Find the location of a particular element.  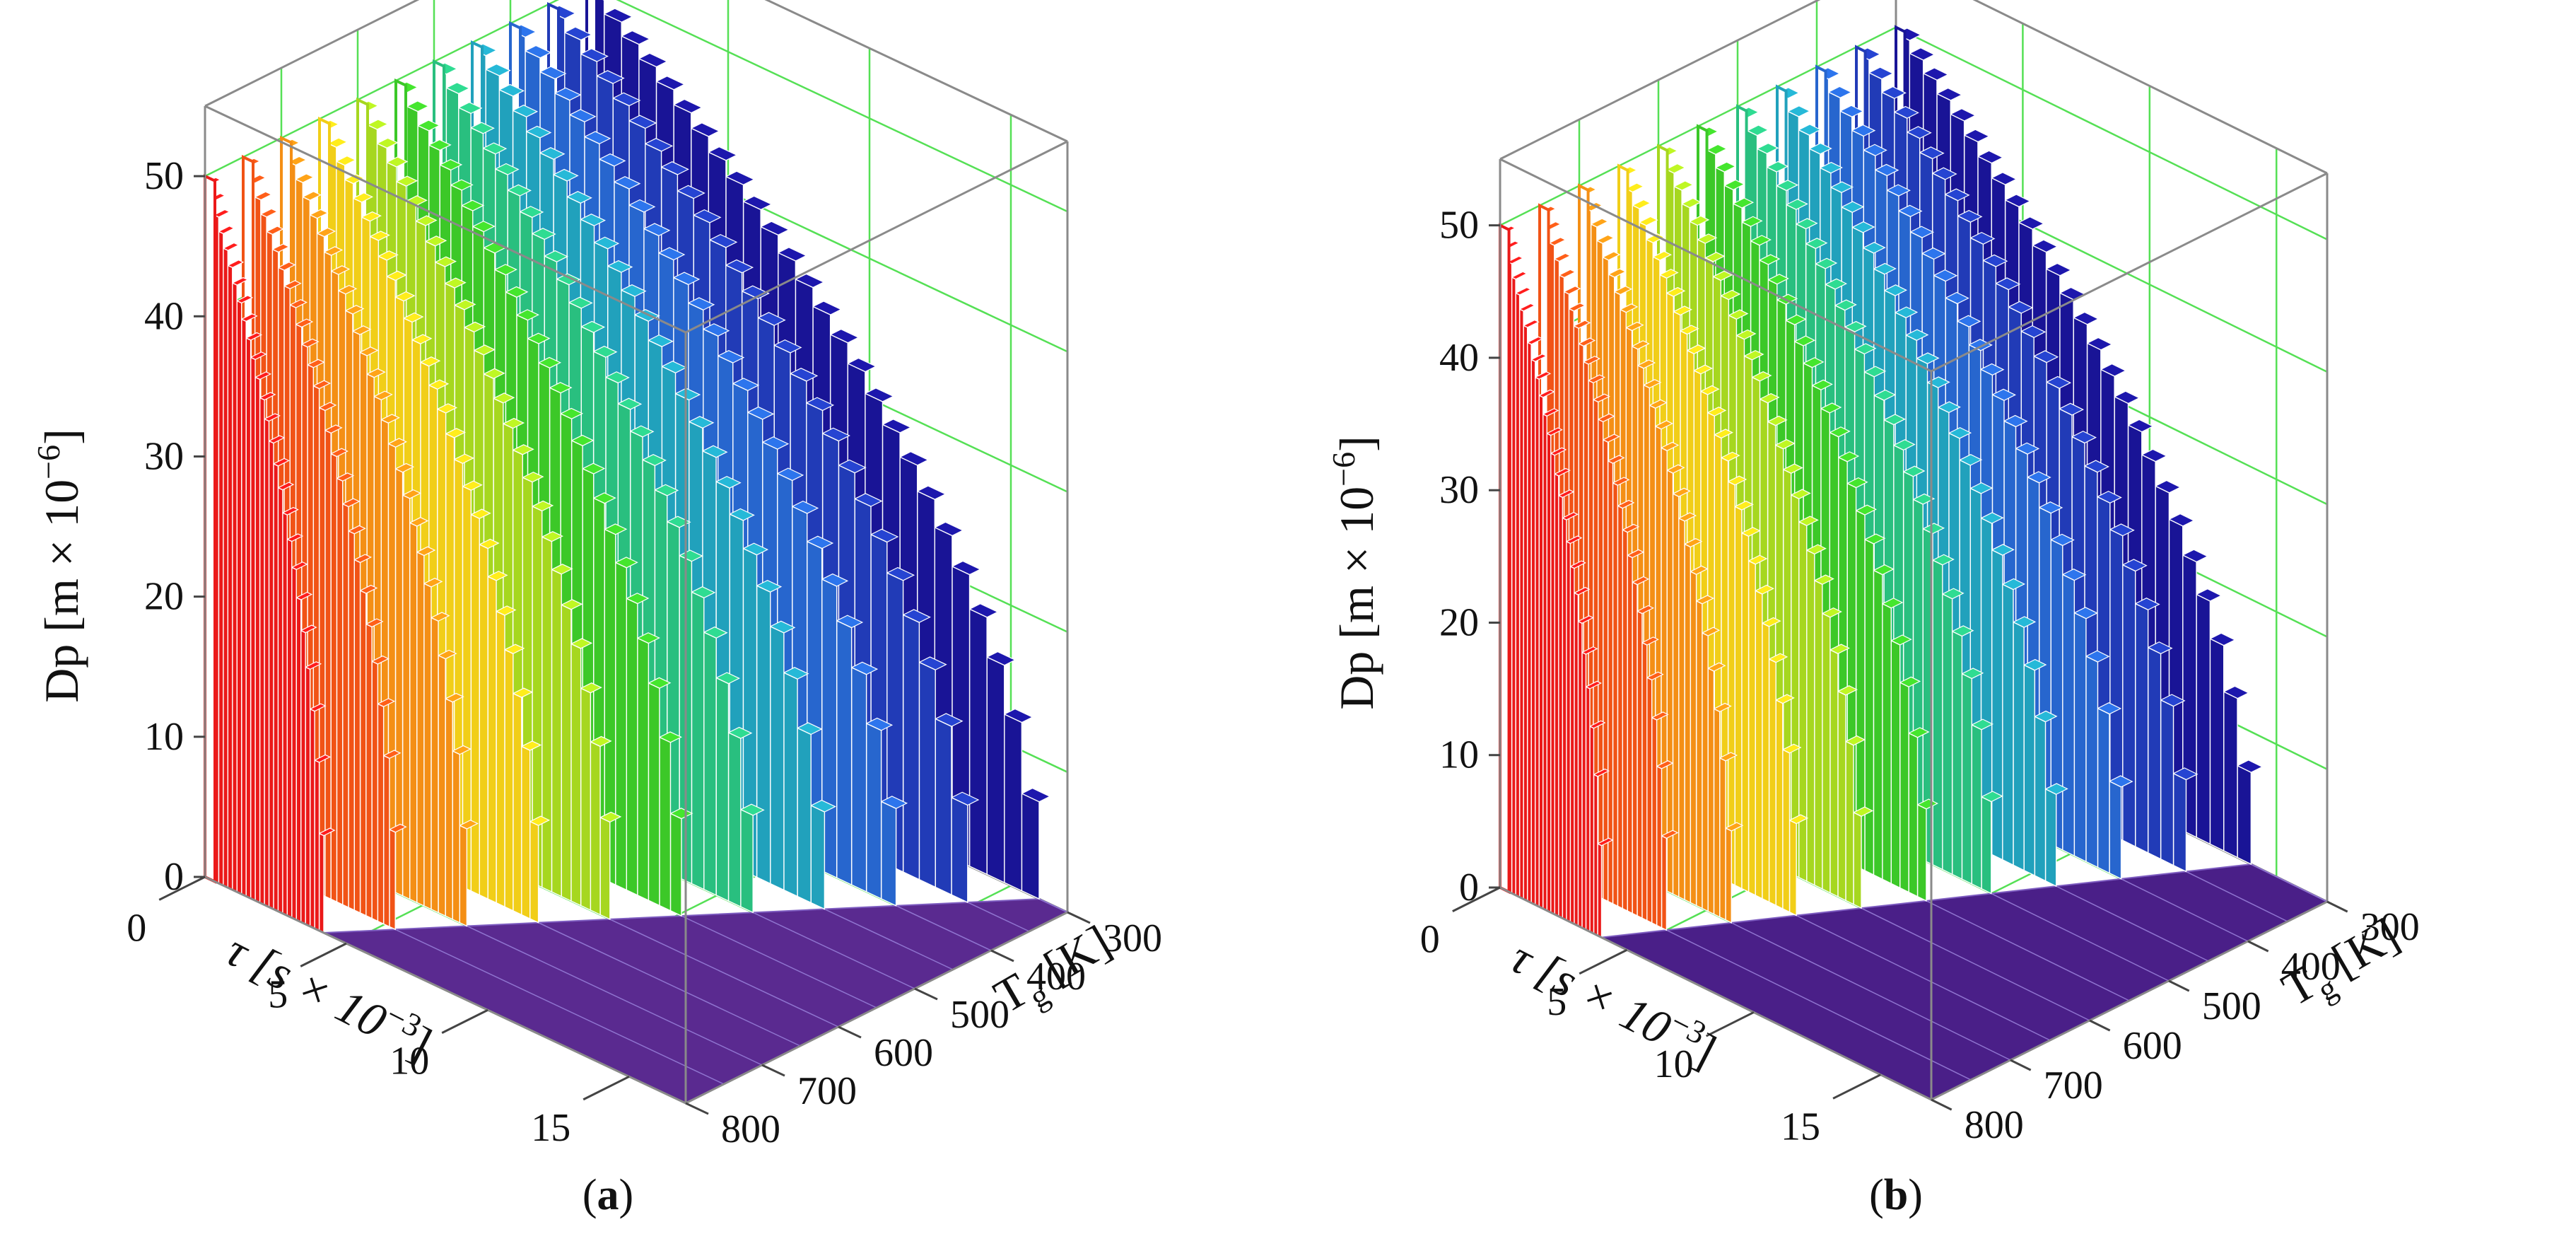

y-tick-label: 400 is located at coordinates (1056, 977).